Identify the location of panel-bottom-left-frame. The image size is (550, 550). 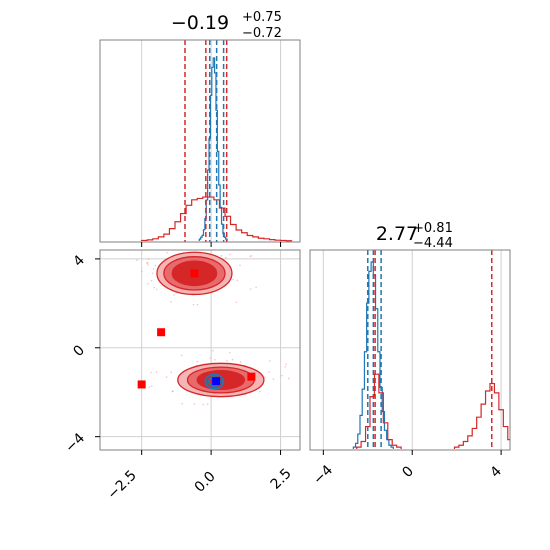
(200, 350).